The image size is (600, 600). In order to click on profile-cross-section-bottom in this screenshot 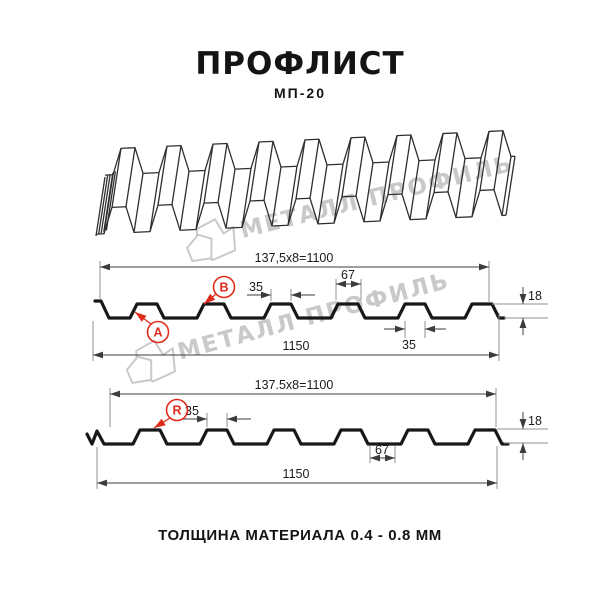, I will do `click(297, 437)`.